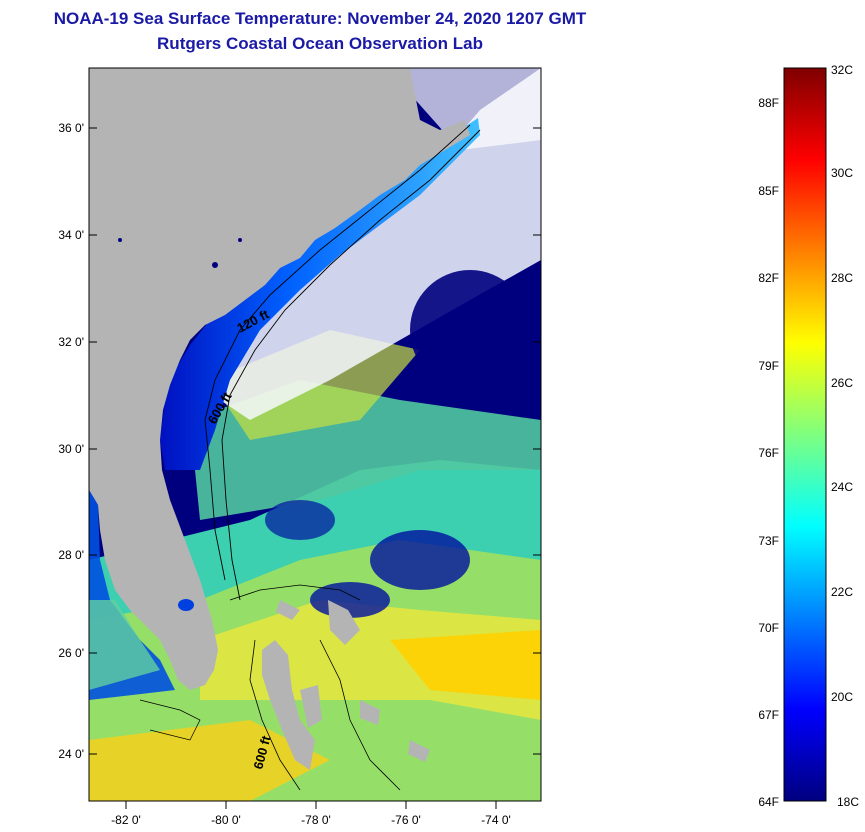 This screenshot has width=865, height=832. What do you see at coordinates (71, 555) in the screenshot?
I see `lat-tick-label: 28 0'` at bounding box center [71, 555].